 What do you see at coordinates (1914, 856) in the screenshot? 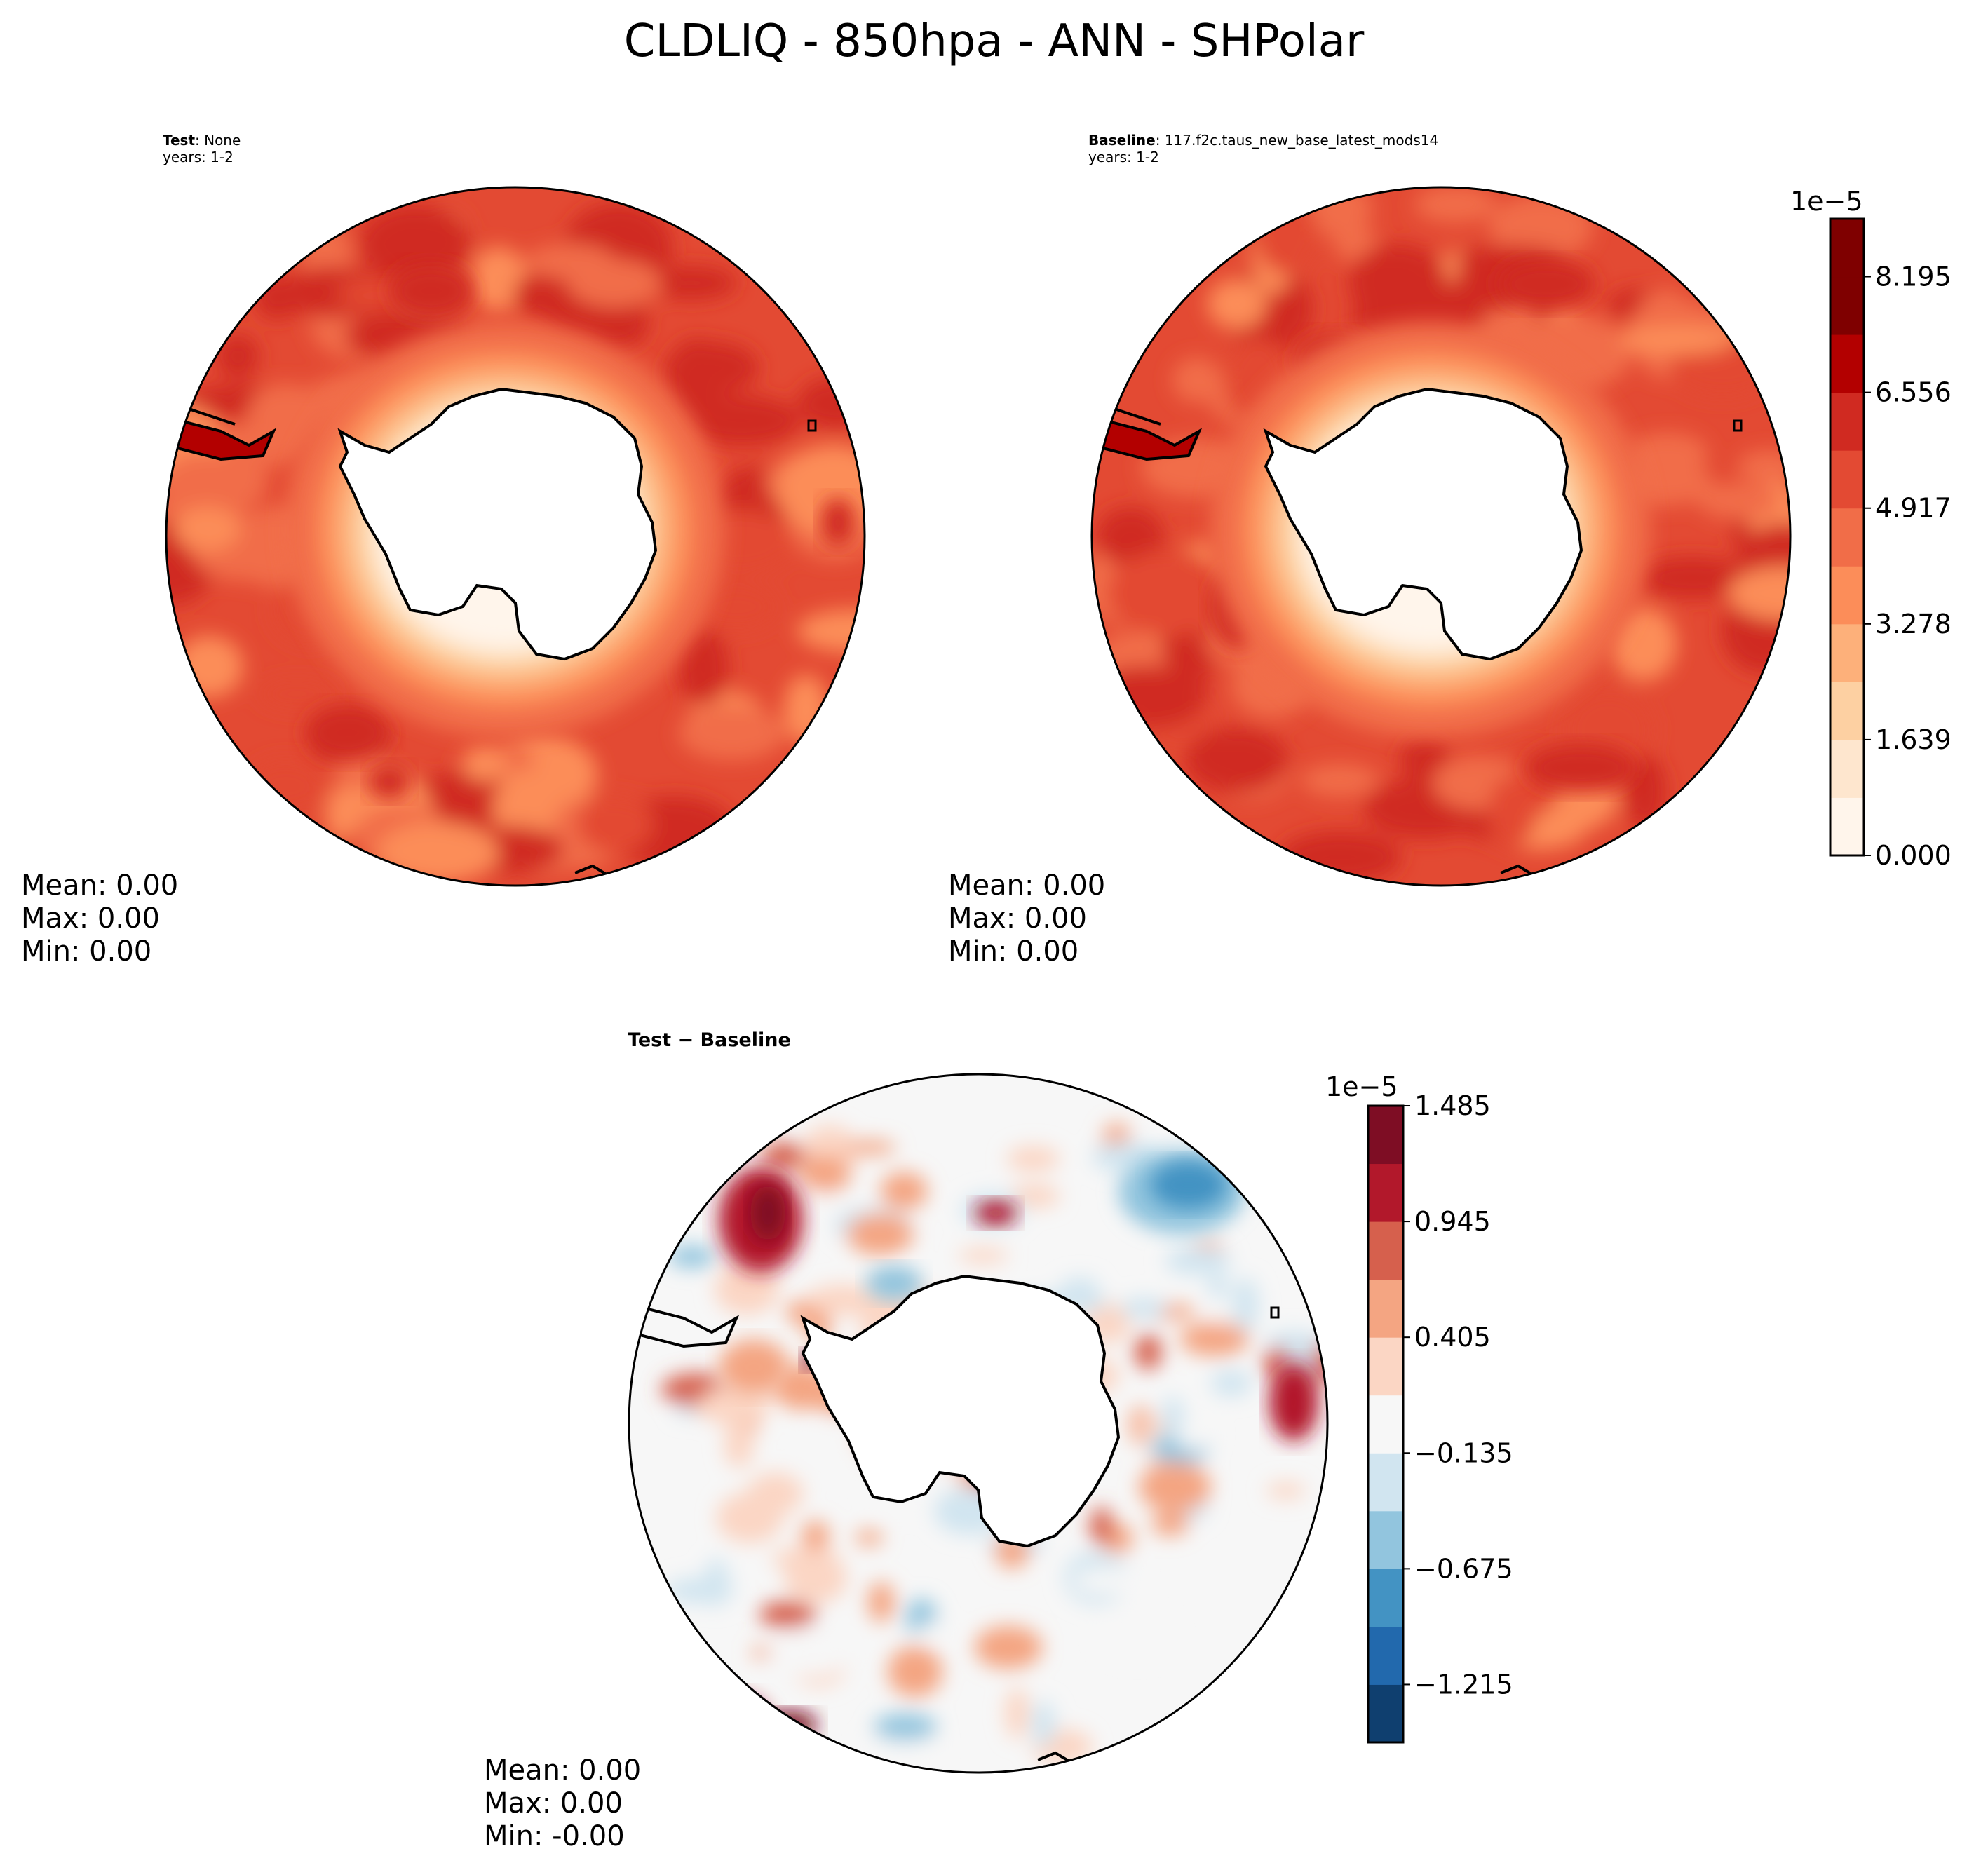
I see `colorbar-tick-label: 0.000` at bounding box center [1914, 856].